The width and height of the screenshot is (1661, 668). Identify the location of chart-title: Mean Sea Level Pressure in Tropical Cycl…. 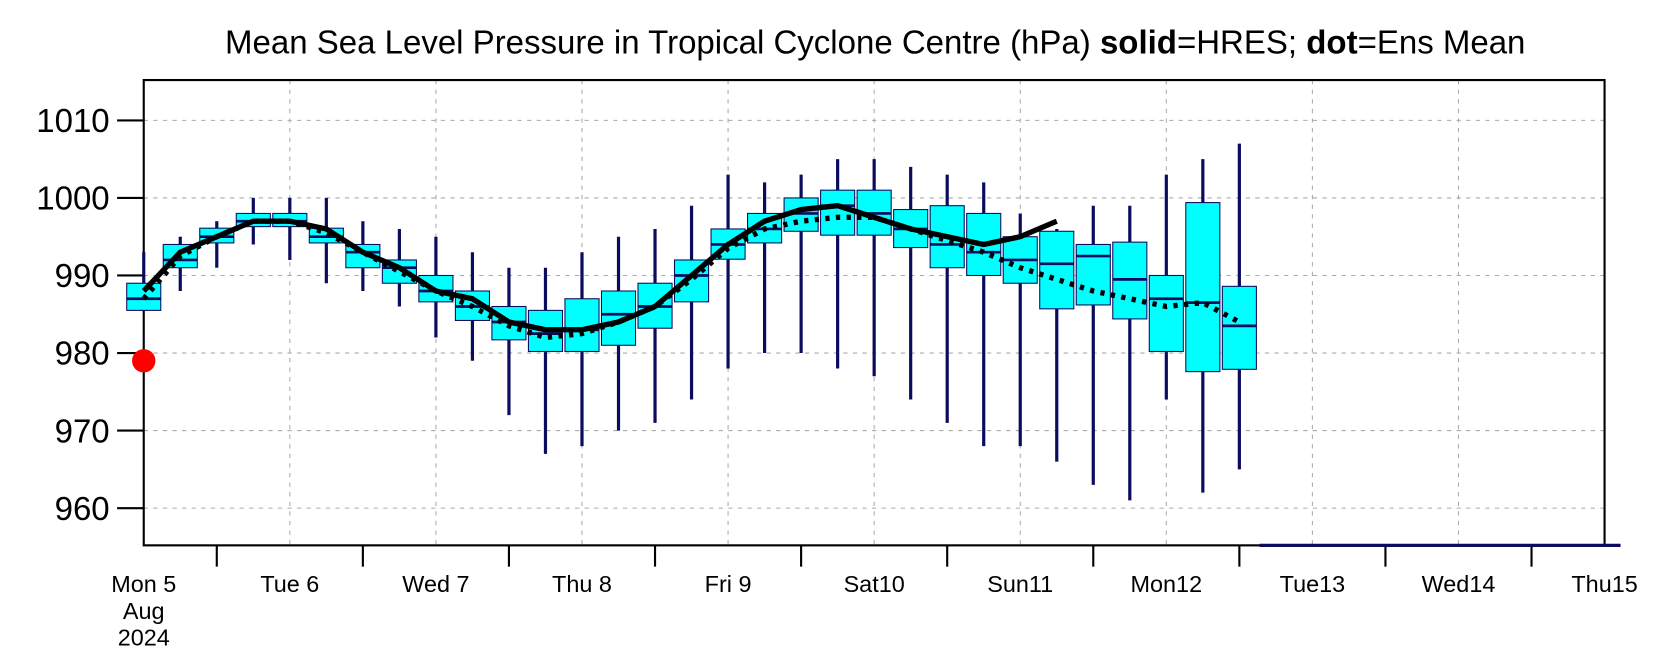
(875, 41).